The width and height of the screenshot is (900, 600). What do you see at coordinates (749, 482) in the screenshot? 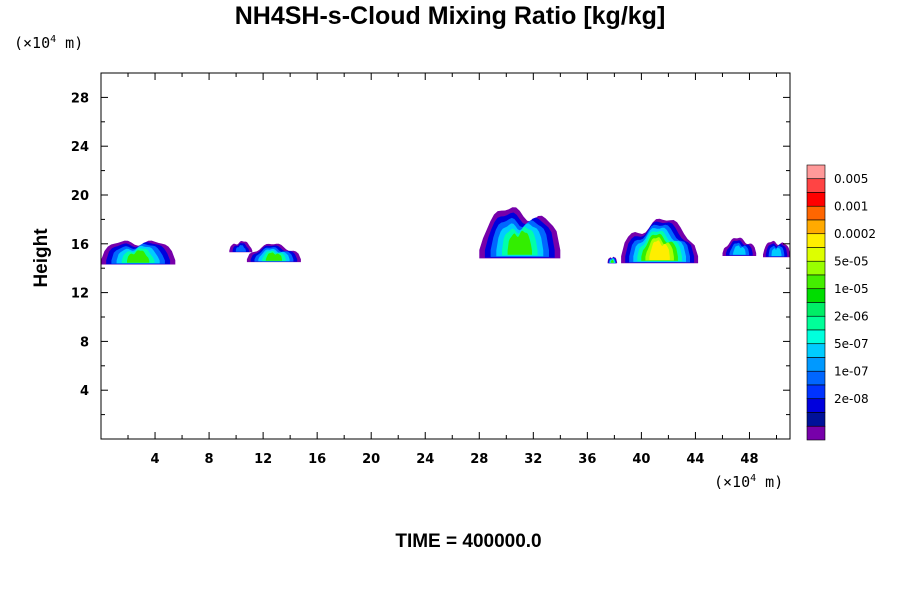
I see `x-unit-label: (×104 m)` at bounding box center [749, 482].